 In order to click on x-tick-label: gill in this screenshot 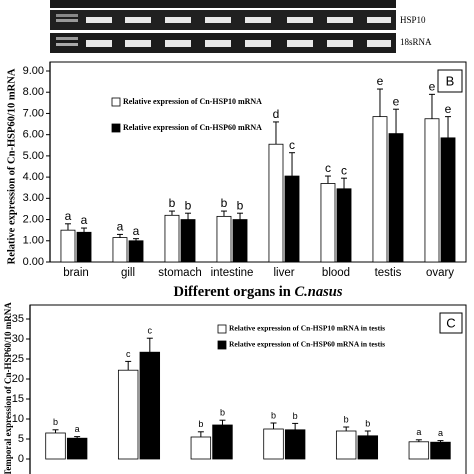, I will do `click(128, 273)`.